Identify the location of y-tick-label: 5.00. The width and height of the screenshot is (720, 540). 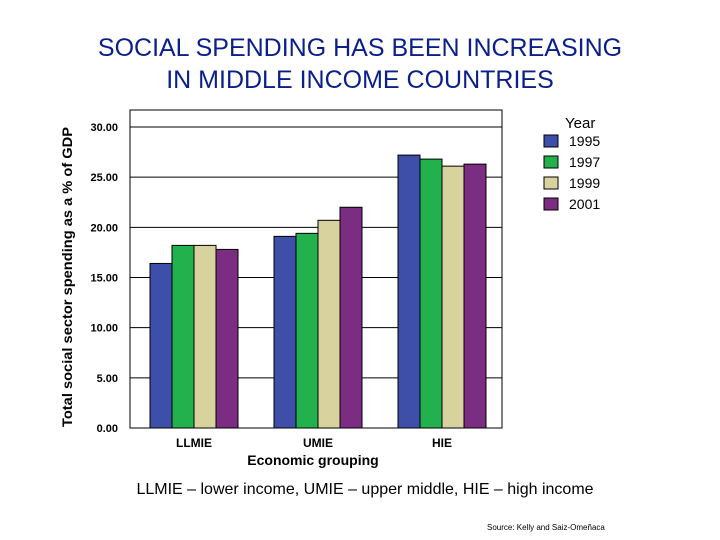
(107, 379).